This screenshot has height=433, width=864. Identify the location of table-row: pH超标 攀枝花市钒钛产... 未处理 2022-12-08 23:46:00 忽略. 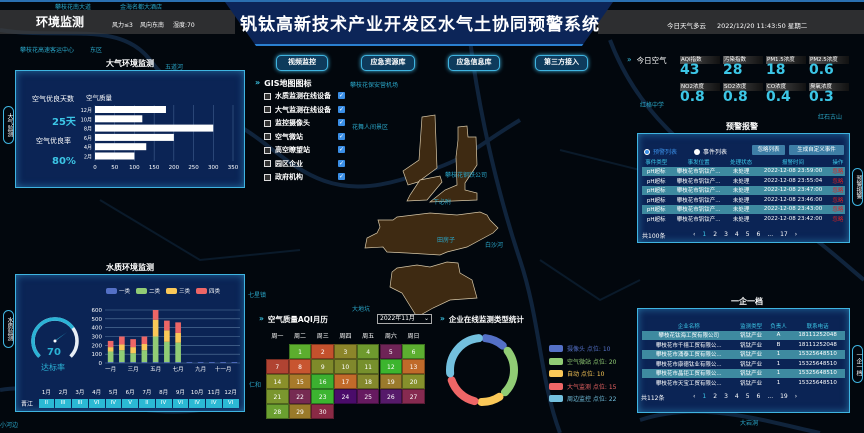
(743, 200).